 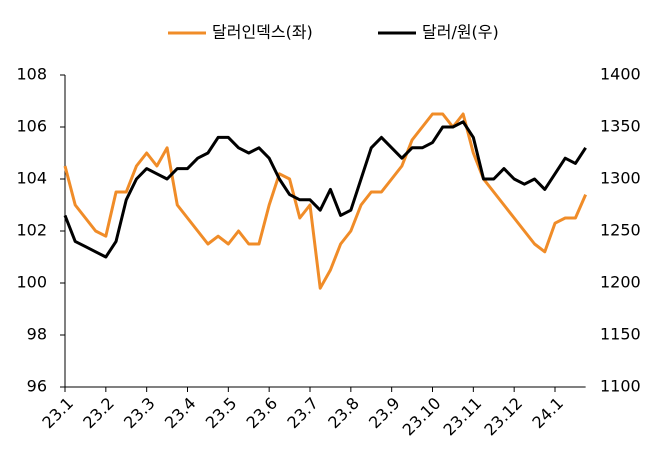 What do you see at coordinates (547, 413) in the screenshot?
I see `x-tick-label: 24.1` at bounding box center [547, 413].